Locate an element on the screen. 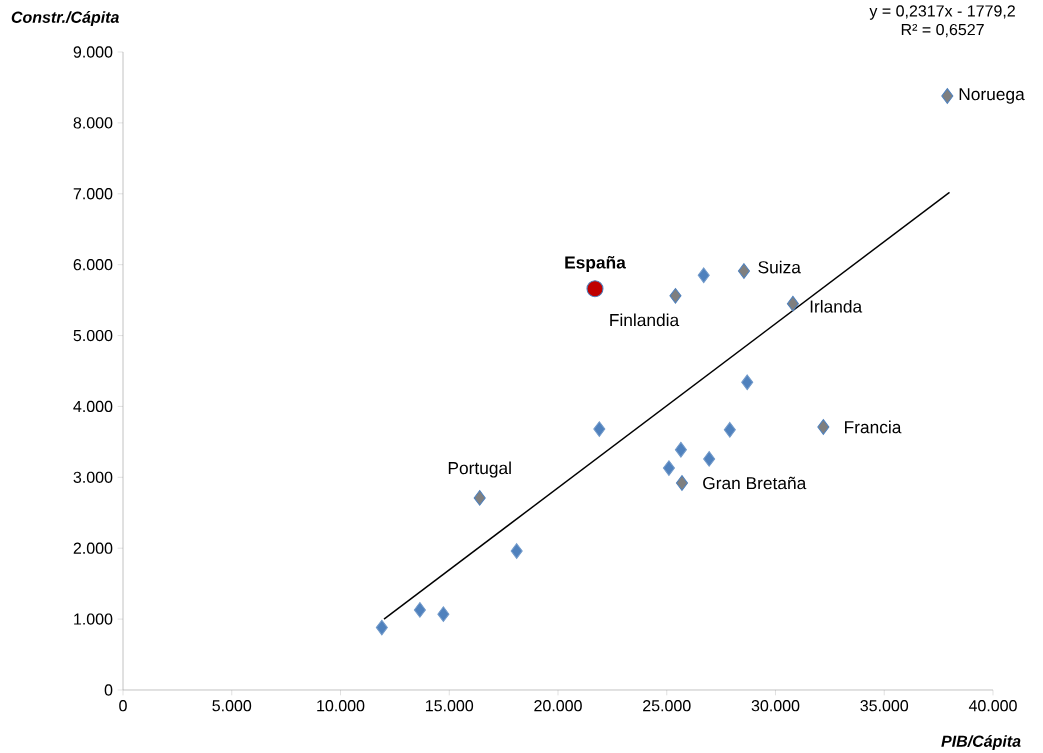 The width and height of the screenshot is (1043, 753). x-tick-label: 30.000 is located at coordinates (775, 706).